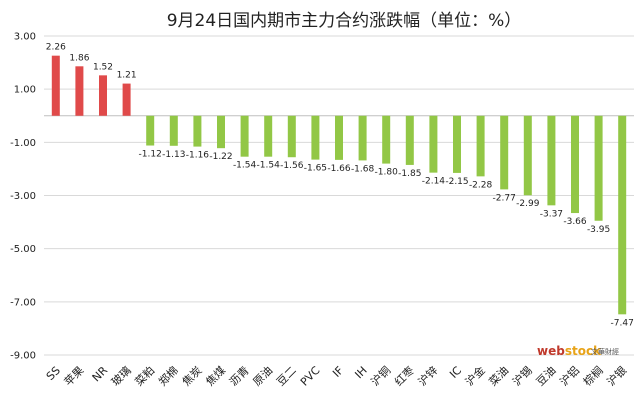  What do you see at coordinates (344, 21) in the screenshot?
I see `chart-title: 9月24日国内期市主力合约涨跌幅（单位：%）` at bounding box center [344, 21].